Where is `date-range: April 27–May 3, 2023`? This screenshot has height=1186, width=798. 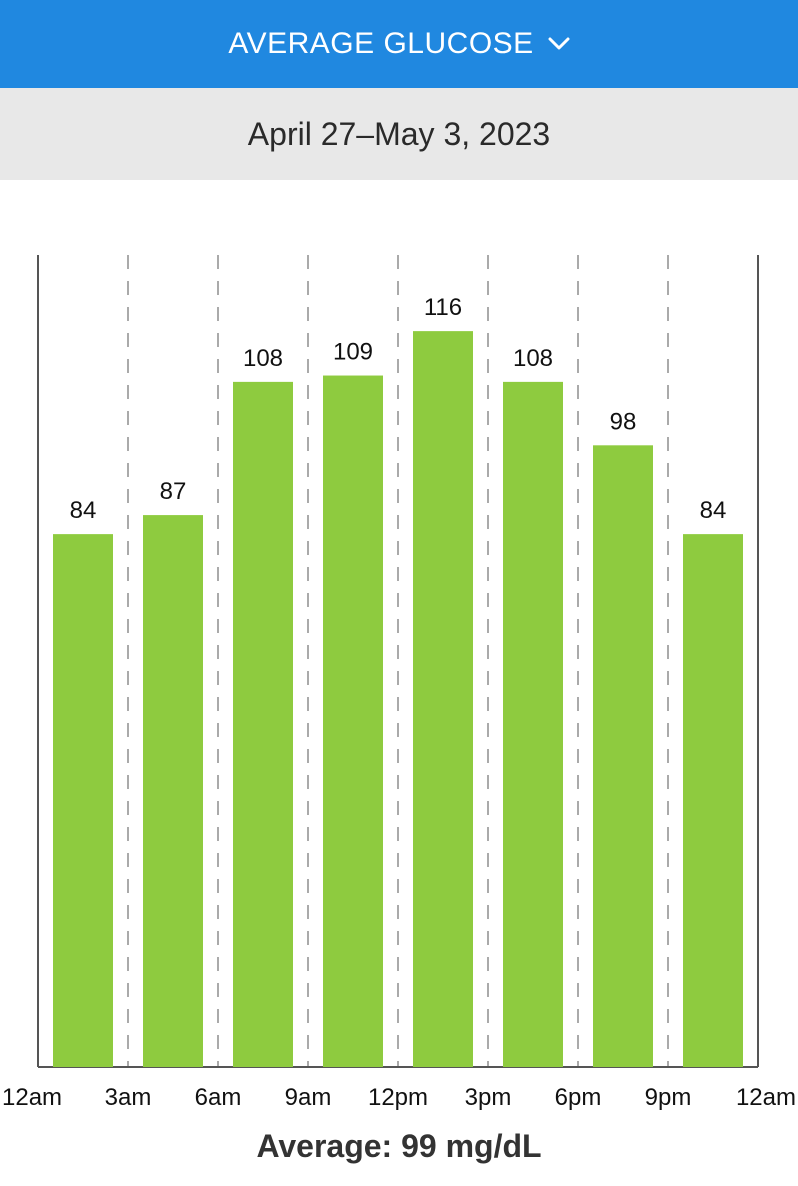 date-range: April 27–May 3, 2023 is located at coordinates (399, 133).